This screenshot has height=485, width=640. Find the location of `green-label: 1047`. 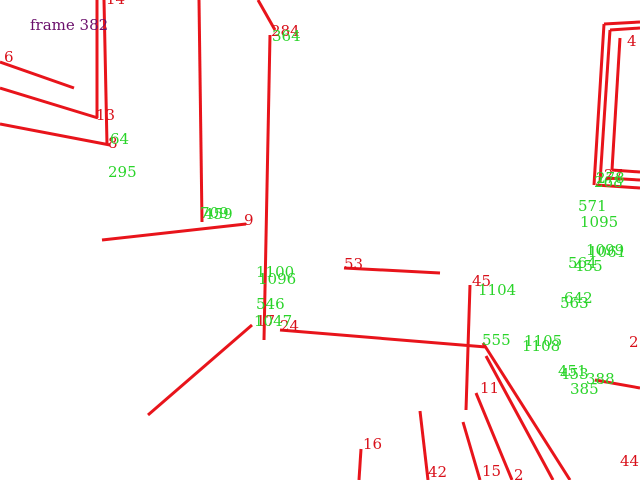

green-label: 1047 is located at coordinates (273, 321).